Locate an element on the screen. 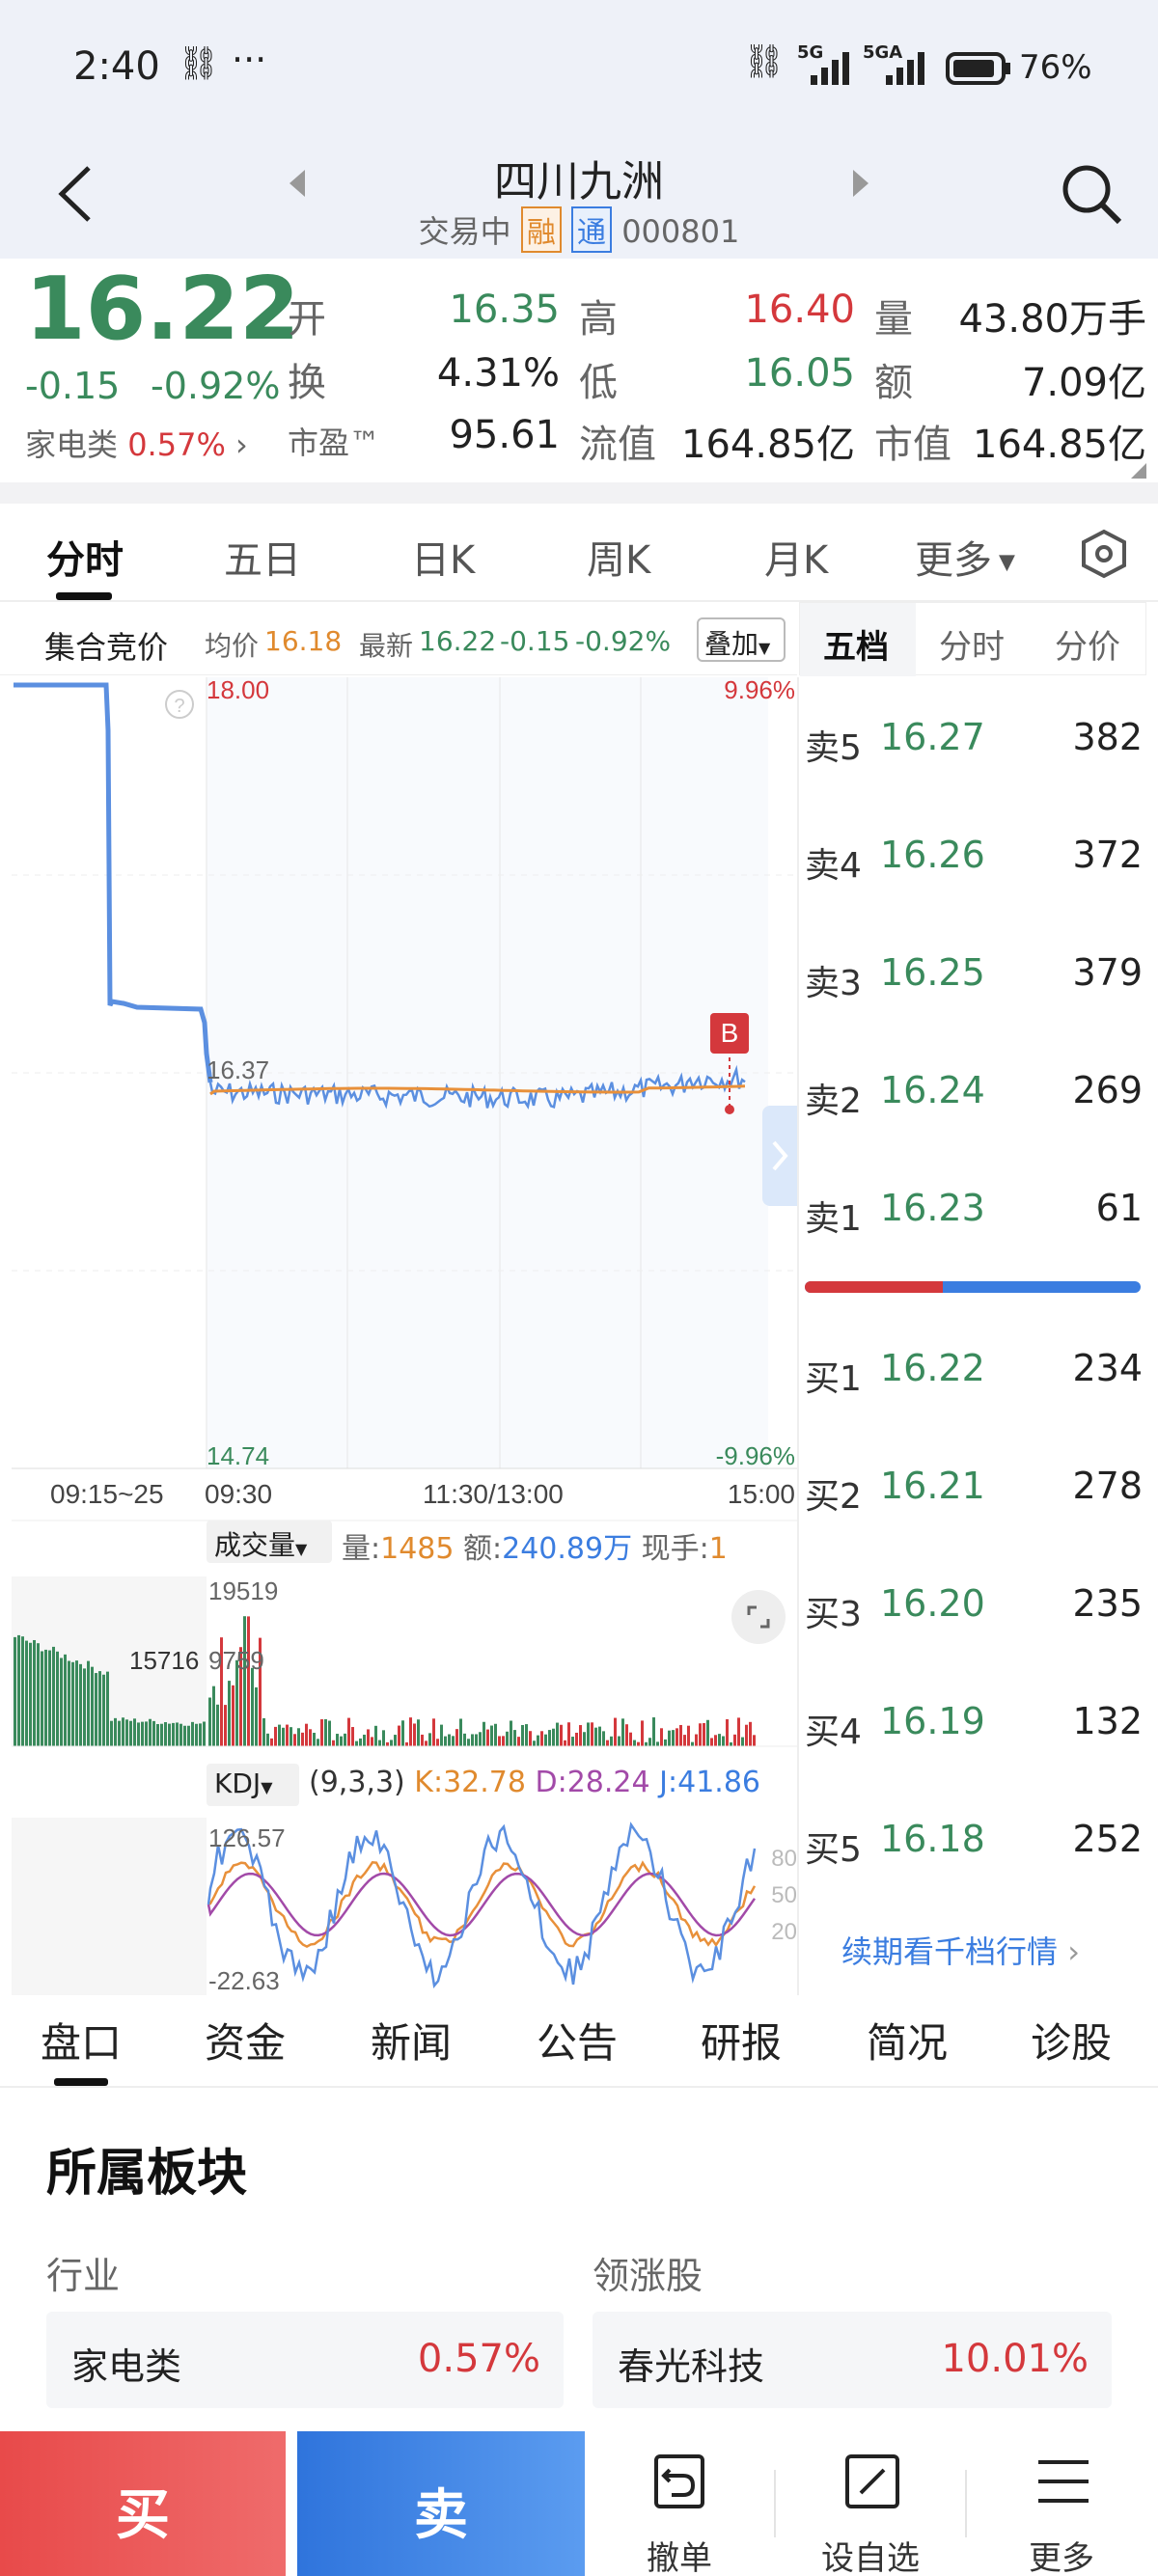 The height and width of the screenshot is (2576, 1158). bid-label: 买5 is located at coordinates (833, 1850).